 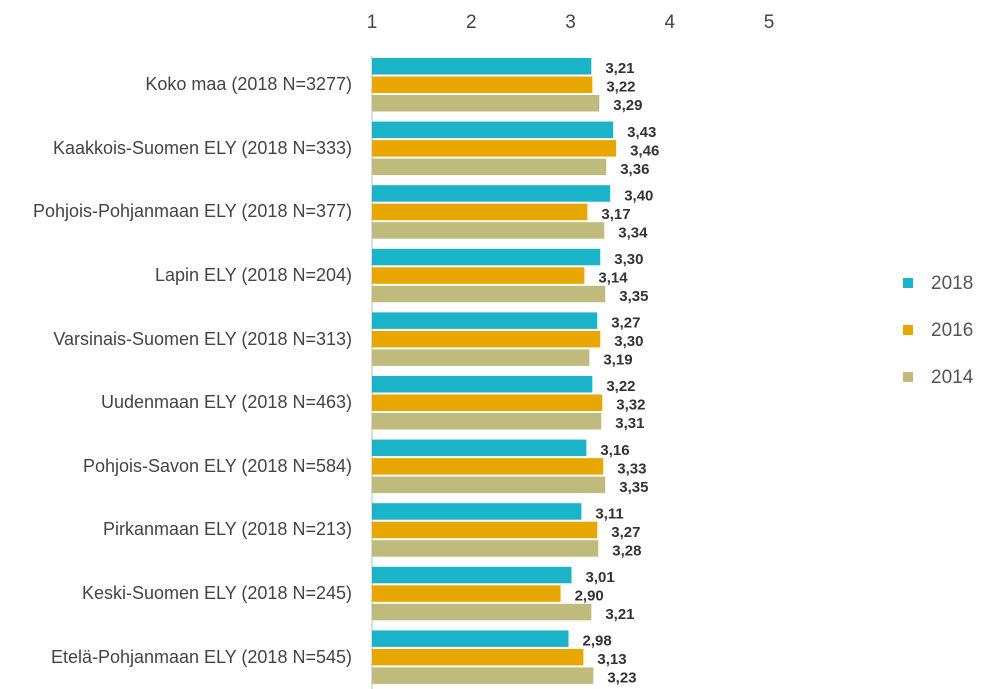 I want to click on x-tick-label: 1, so click(x=372, y=22).